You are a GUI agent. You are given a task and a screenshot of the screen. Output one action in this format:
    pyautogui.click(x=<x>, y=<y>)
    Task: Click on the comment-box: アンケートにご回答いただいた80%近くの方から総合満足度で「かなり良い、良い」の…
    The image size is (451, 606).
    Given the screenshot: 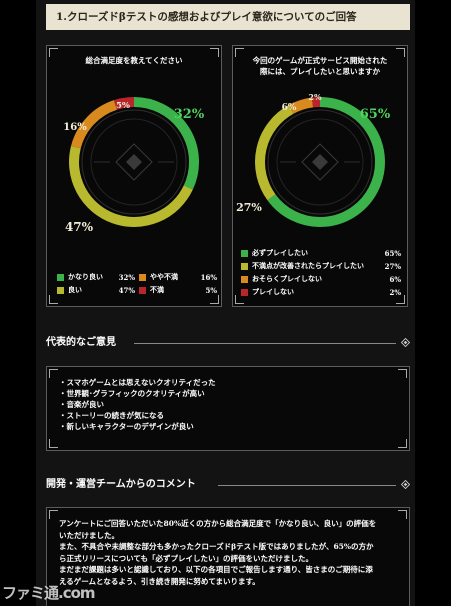 What is the action you would take?
    pyautogui.click(x=228, y=556)
    